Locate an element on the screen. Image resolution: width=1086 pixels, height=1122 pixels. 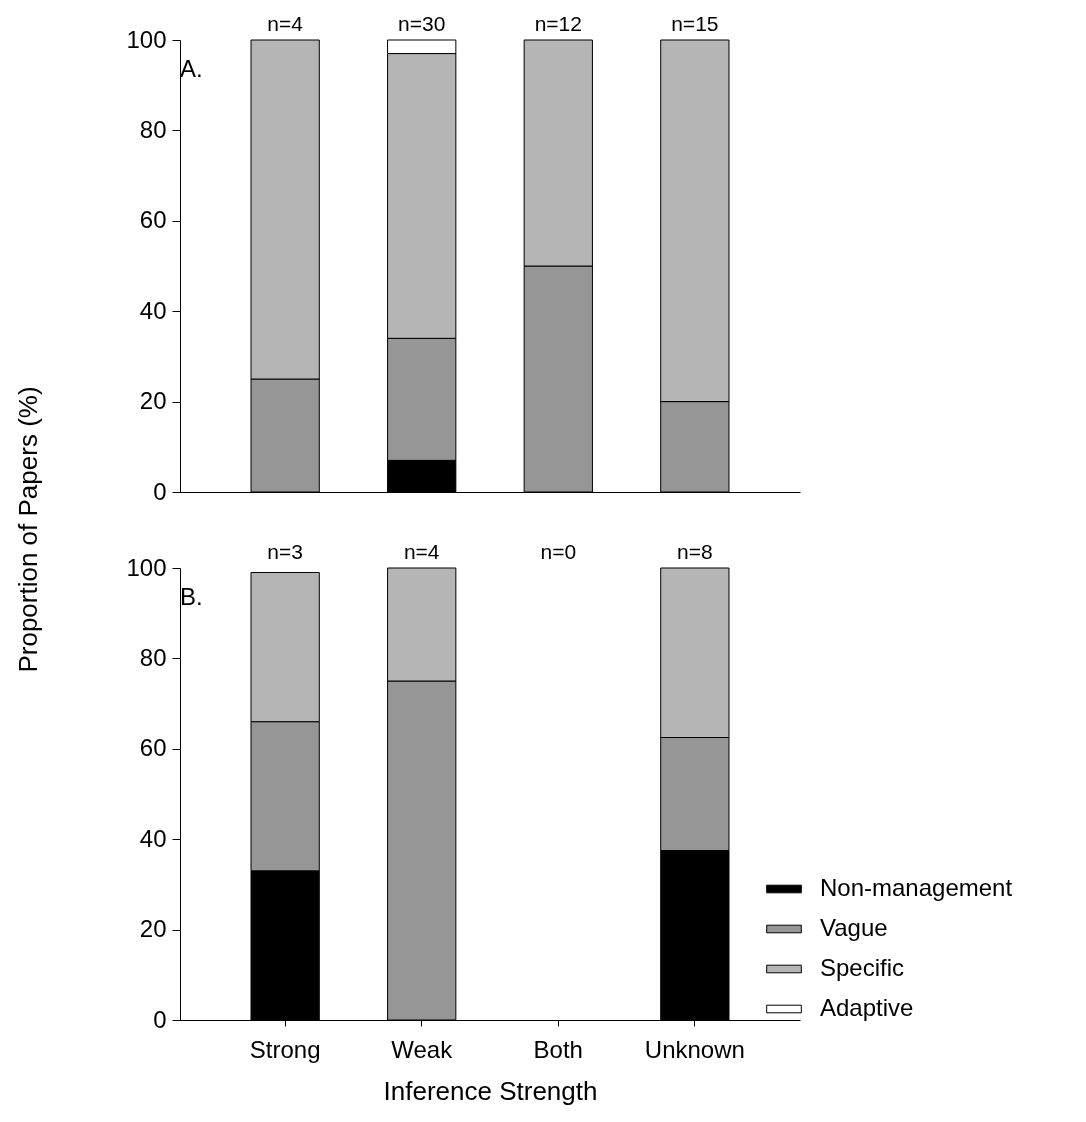
annotation: n=3 is located at coordinates (285, 551).